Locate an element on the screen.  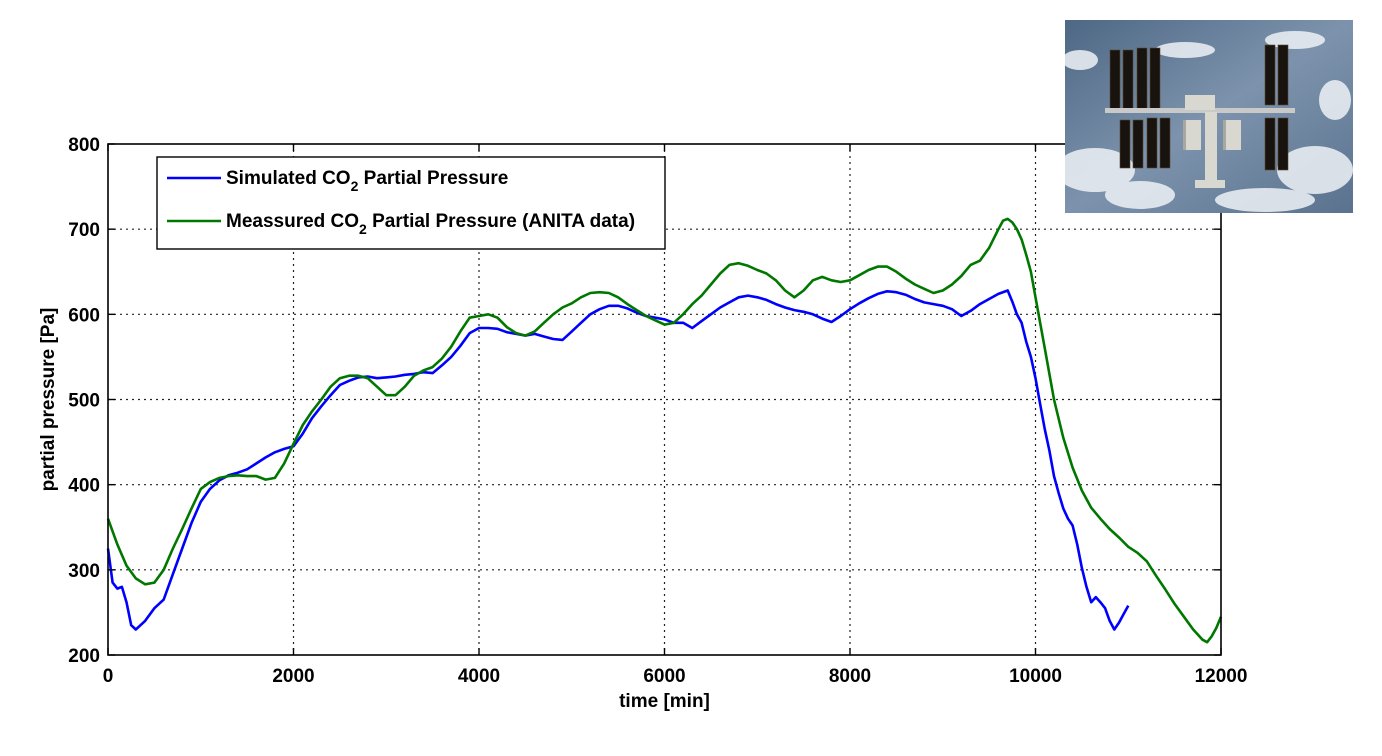
y-tick-label: 700 is located at coordinates (84, 230).